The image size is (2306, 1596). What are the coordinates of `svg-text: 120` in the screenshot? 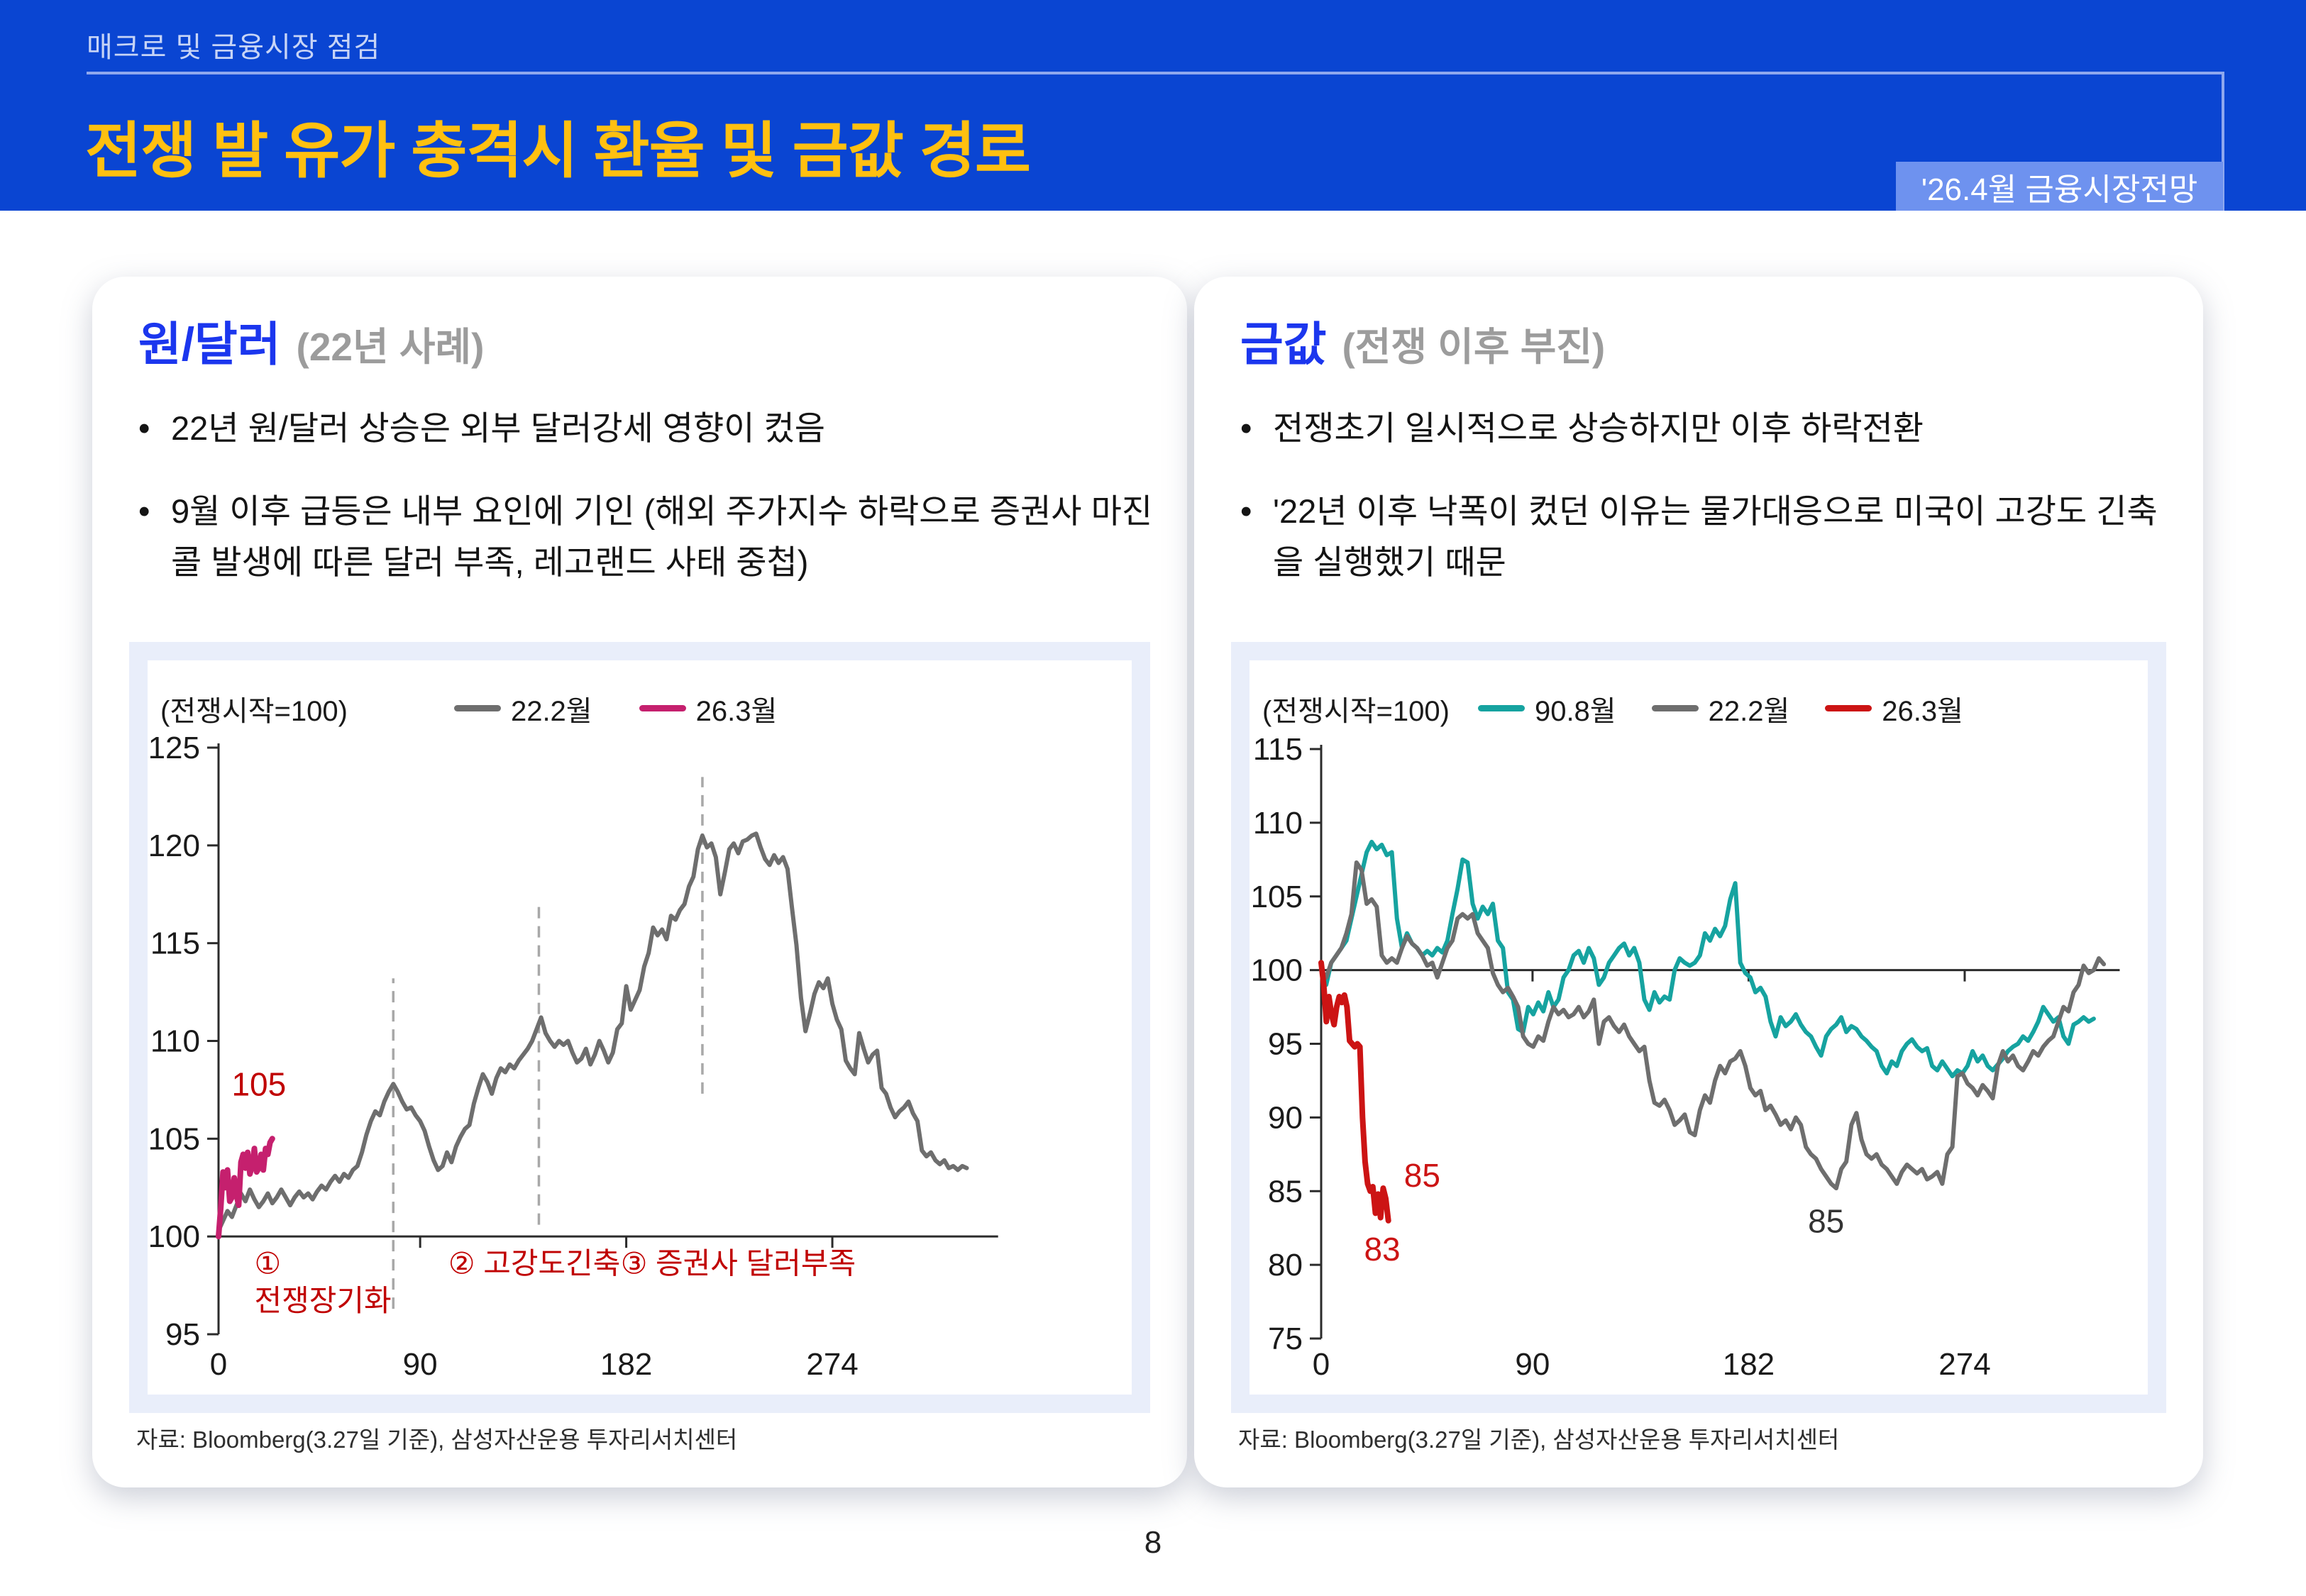 It's located at (174, 846).